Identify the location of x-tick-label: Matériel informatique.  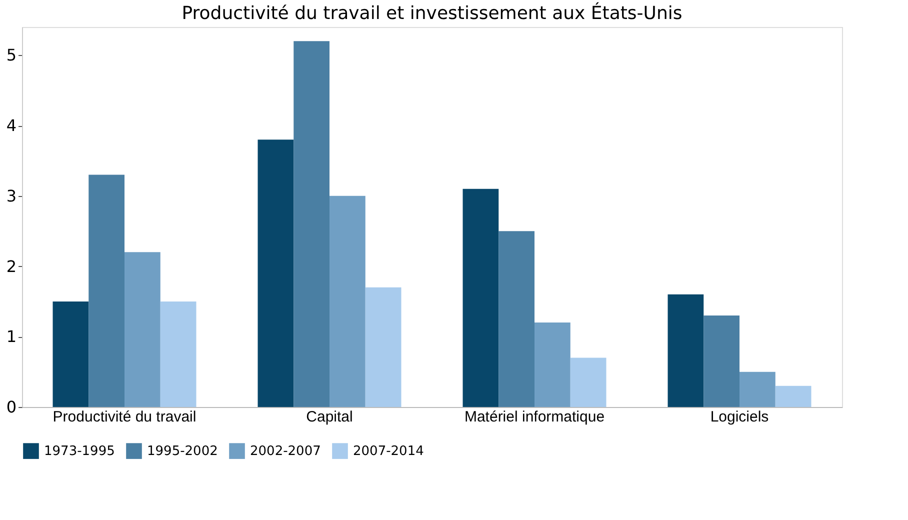
(534, 417).